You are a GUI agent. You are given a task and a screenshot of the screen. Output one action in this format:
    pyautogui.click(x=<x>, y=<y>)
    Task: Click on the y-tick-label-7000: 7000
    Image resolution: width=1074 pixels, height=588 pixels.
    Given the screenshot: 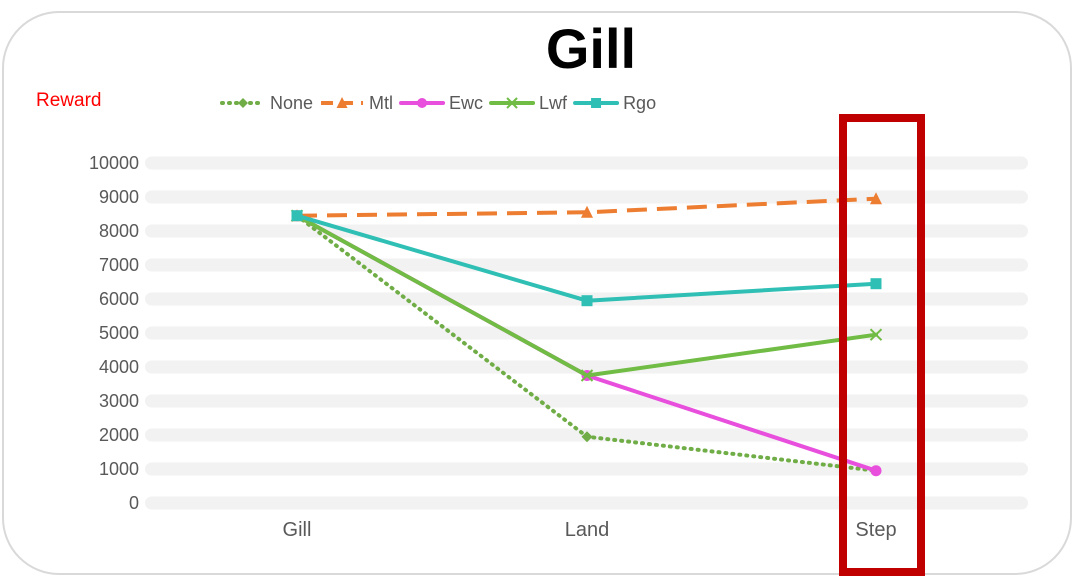 What is the action you would take?
    pyautogui.click(x=119, y=265)
    